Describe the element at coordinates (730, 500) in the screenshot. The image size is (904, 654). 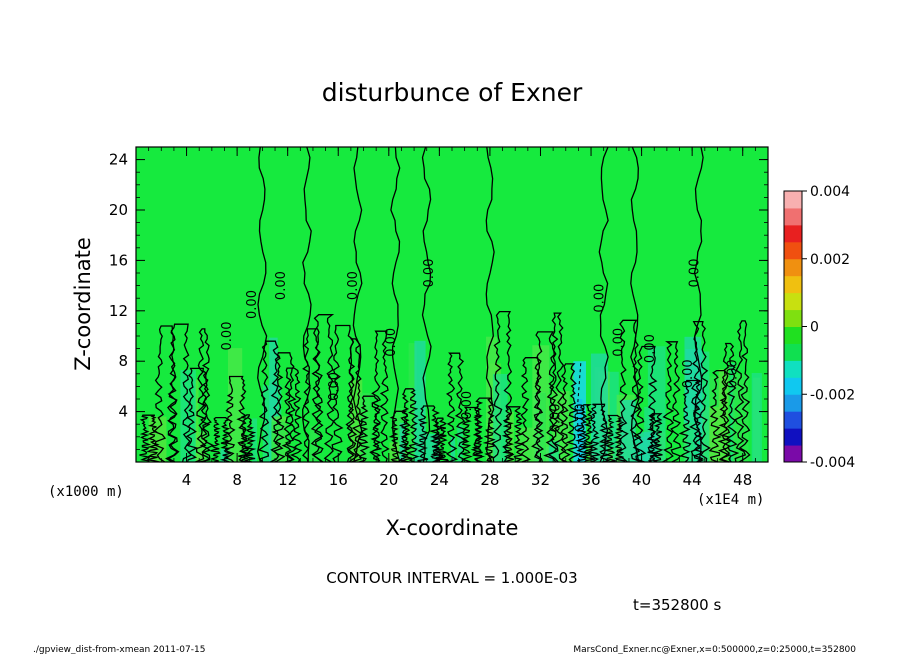
I see `x-scale-label: (x1E4 m)` at that location.